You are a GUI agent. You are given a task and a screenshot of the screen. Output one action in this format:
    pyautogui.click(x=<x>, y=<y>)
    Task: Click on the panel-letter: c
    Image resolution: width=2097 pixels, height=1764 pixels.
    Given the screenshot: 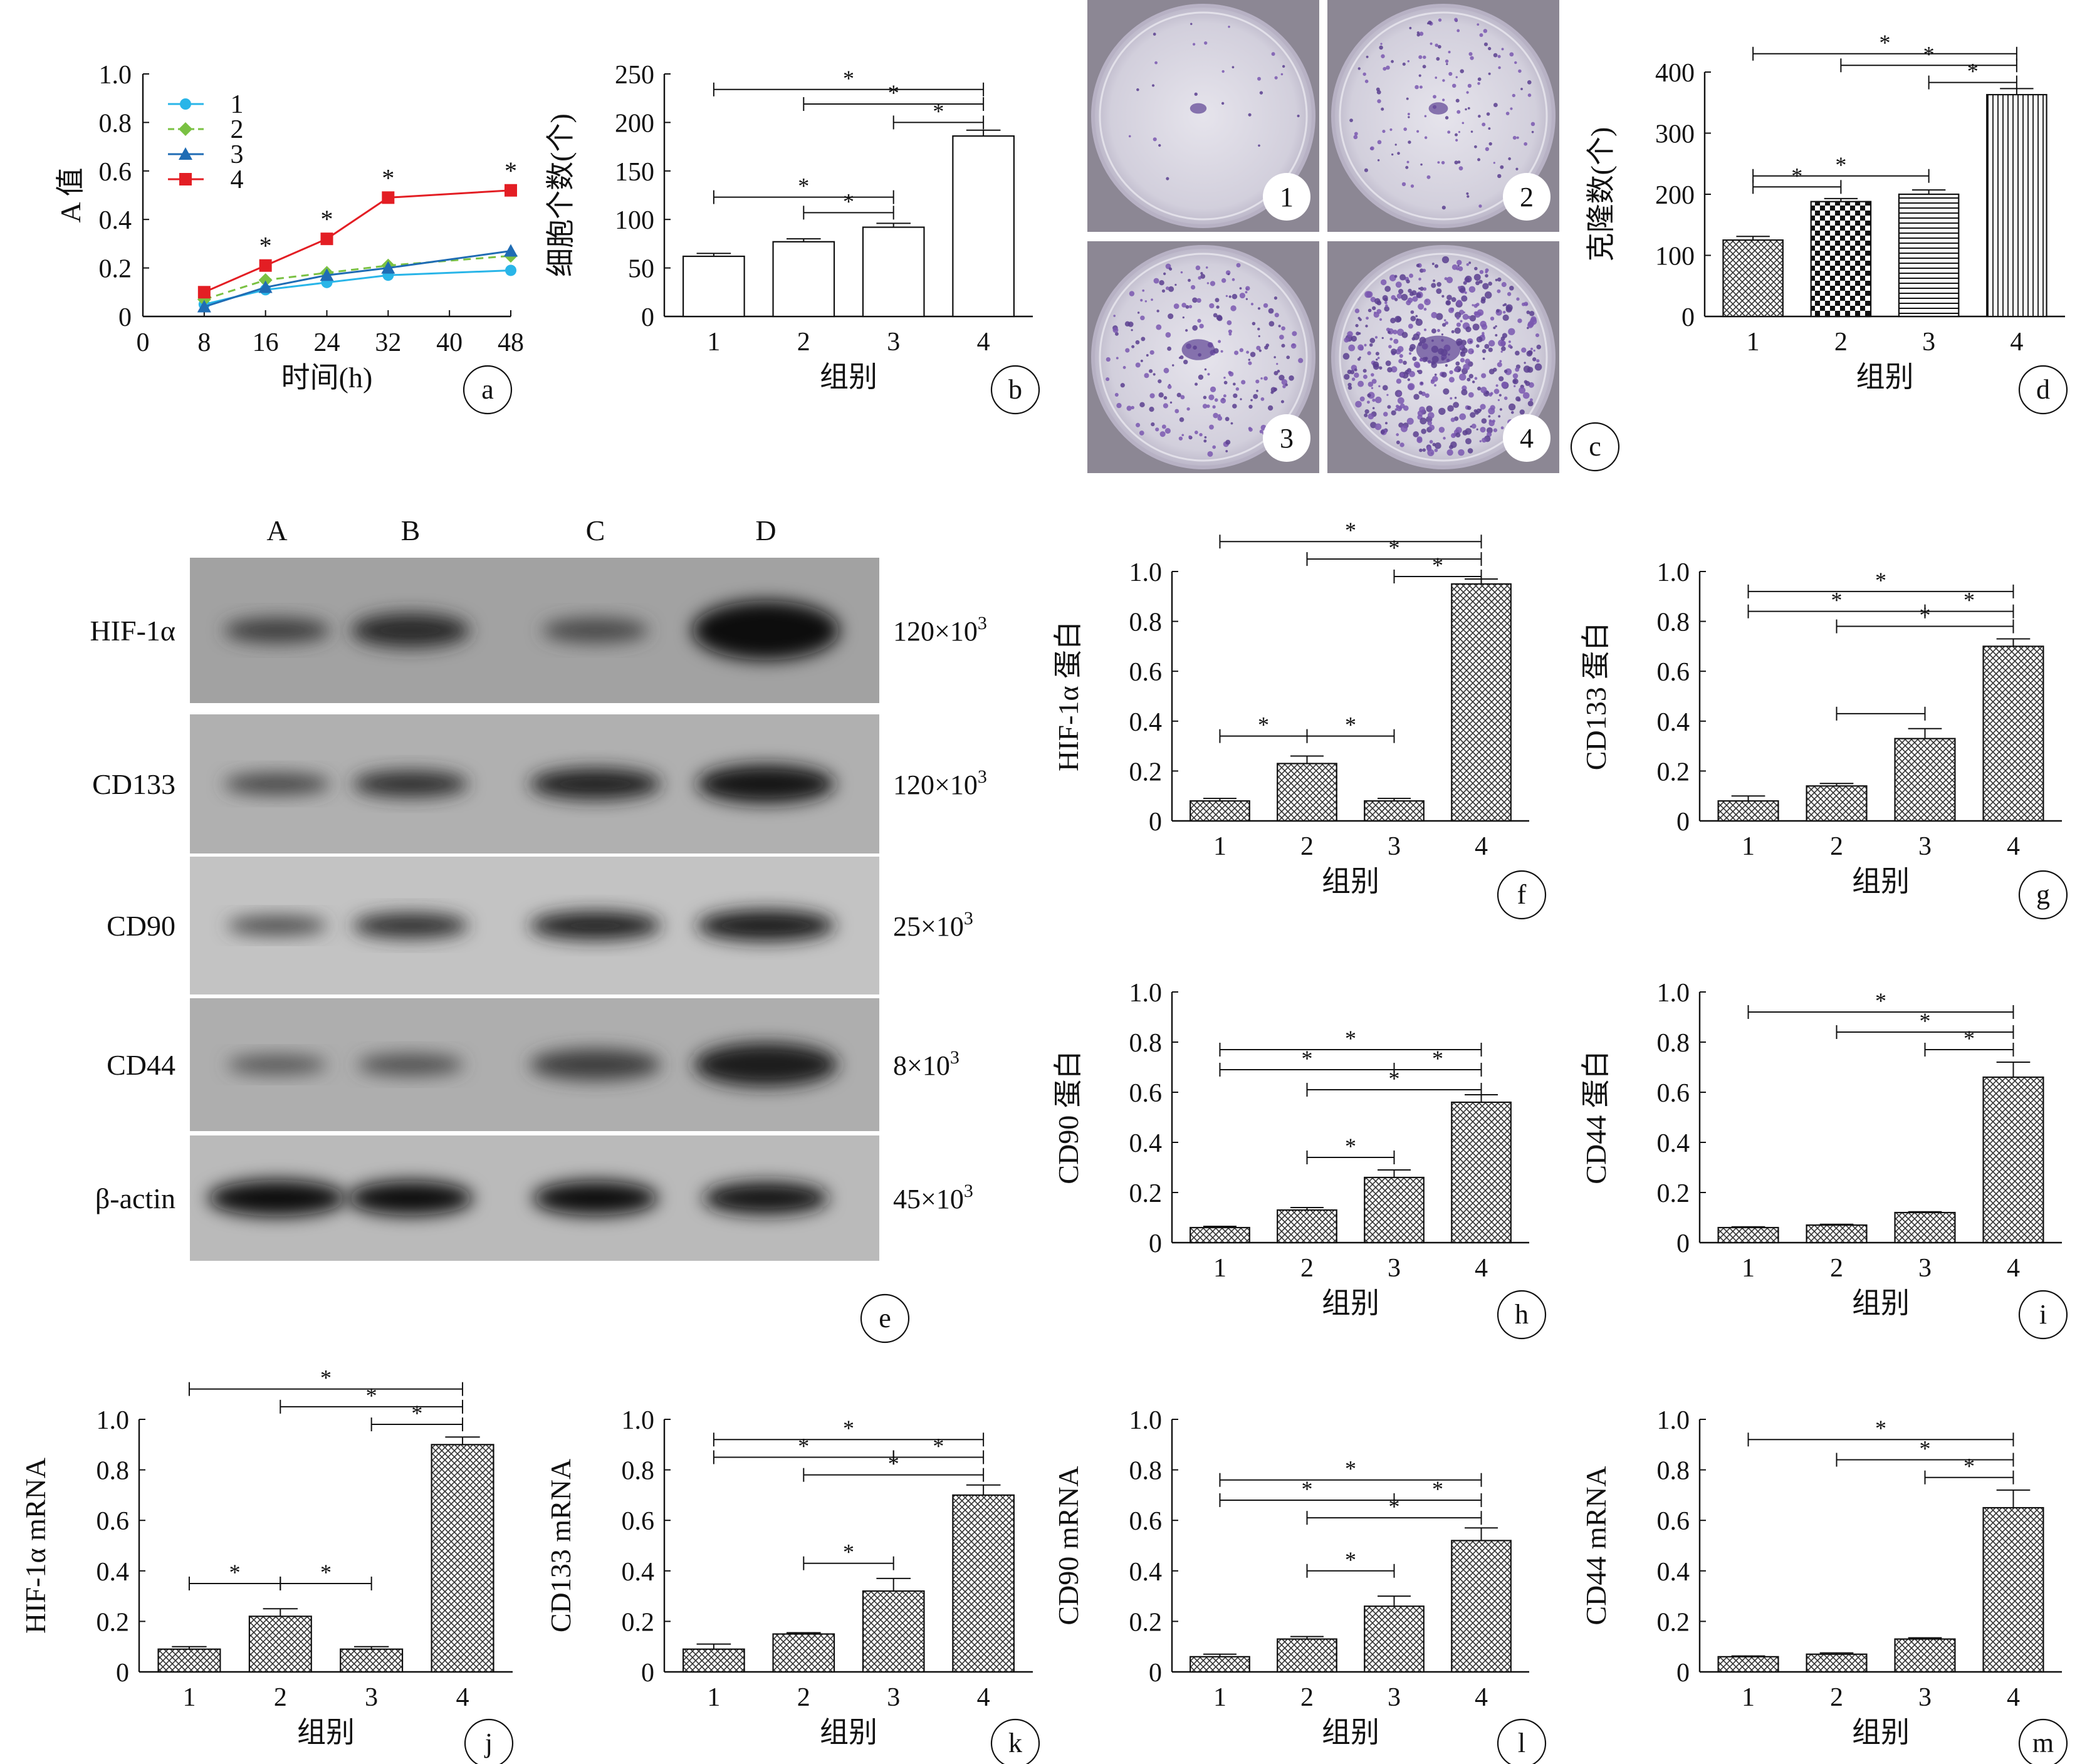 What is the action you would take?
    pyautogui.click(x=1595, y=446)
    